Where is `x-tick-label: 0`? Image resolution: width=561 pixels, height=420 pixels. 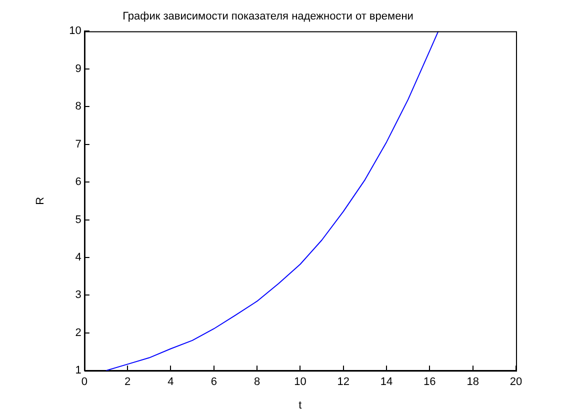 x-tick-label: 0 is located at coordinates (84, 382).